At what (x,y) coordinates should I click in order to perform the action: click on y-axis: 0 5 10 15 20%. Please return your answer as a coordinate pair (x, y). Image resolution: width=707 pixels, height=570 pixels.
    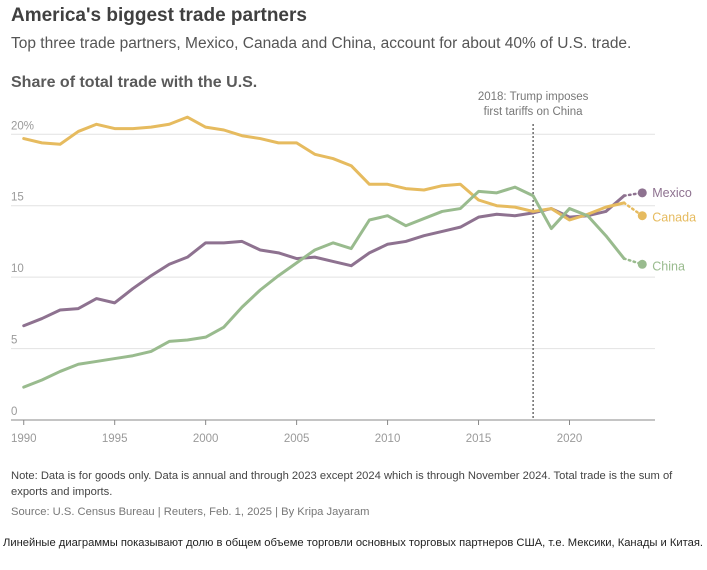
    Looking at the image, I should click on (22, 269).